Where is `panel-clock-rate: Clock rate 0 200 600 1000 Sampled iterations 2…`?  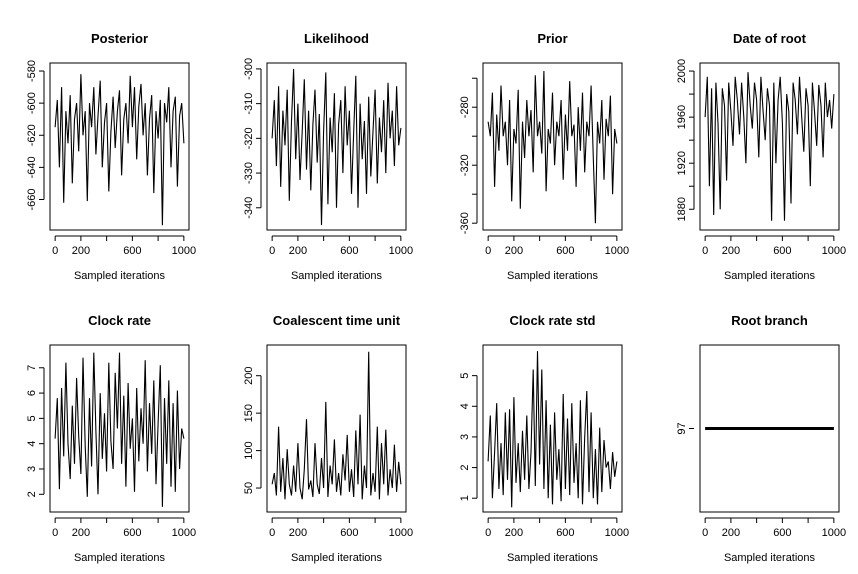 panel-clock-rate: Clock rate 0 200 600 1000 Sampled iterations 2… is located at coordinates (111, 438).